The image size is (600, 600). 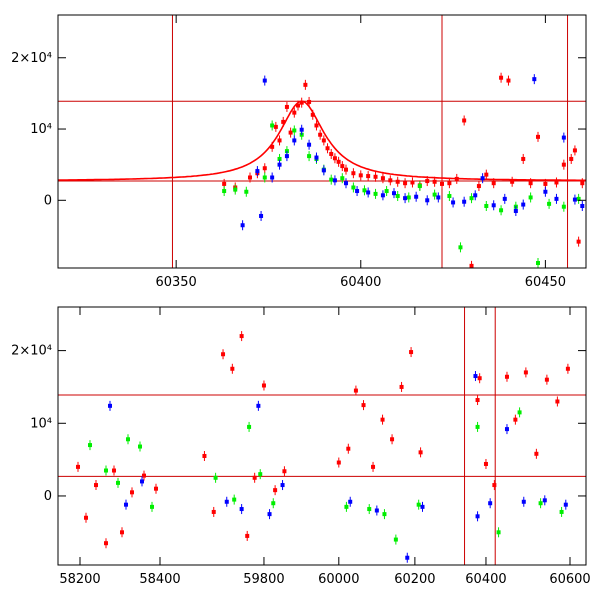 What do you see at coordinates (48, 200) in the screenshot?
I see `y-tick-label: 0` at bounding box center [48, 200].